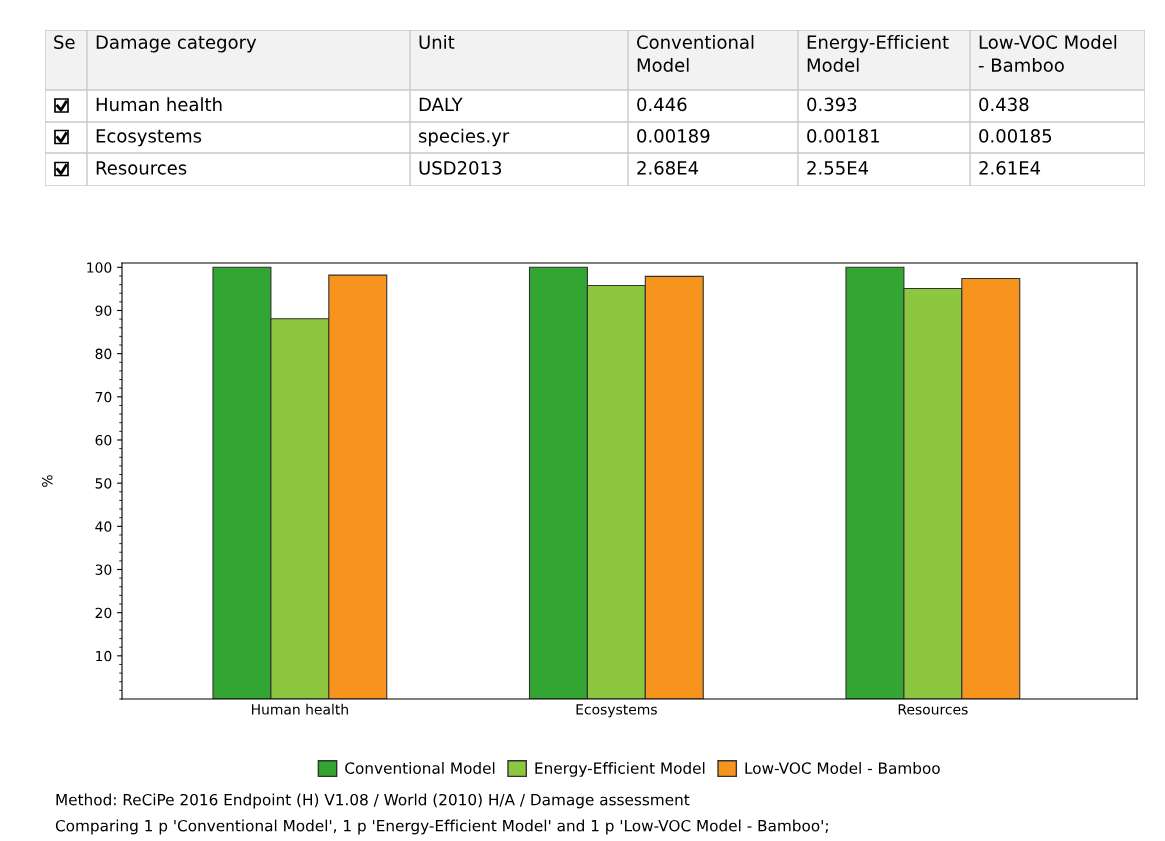  I want to click on text: 0.00181, so click(843, 136).